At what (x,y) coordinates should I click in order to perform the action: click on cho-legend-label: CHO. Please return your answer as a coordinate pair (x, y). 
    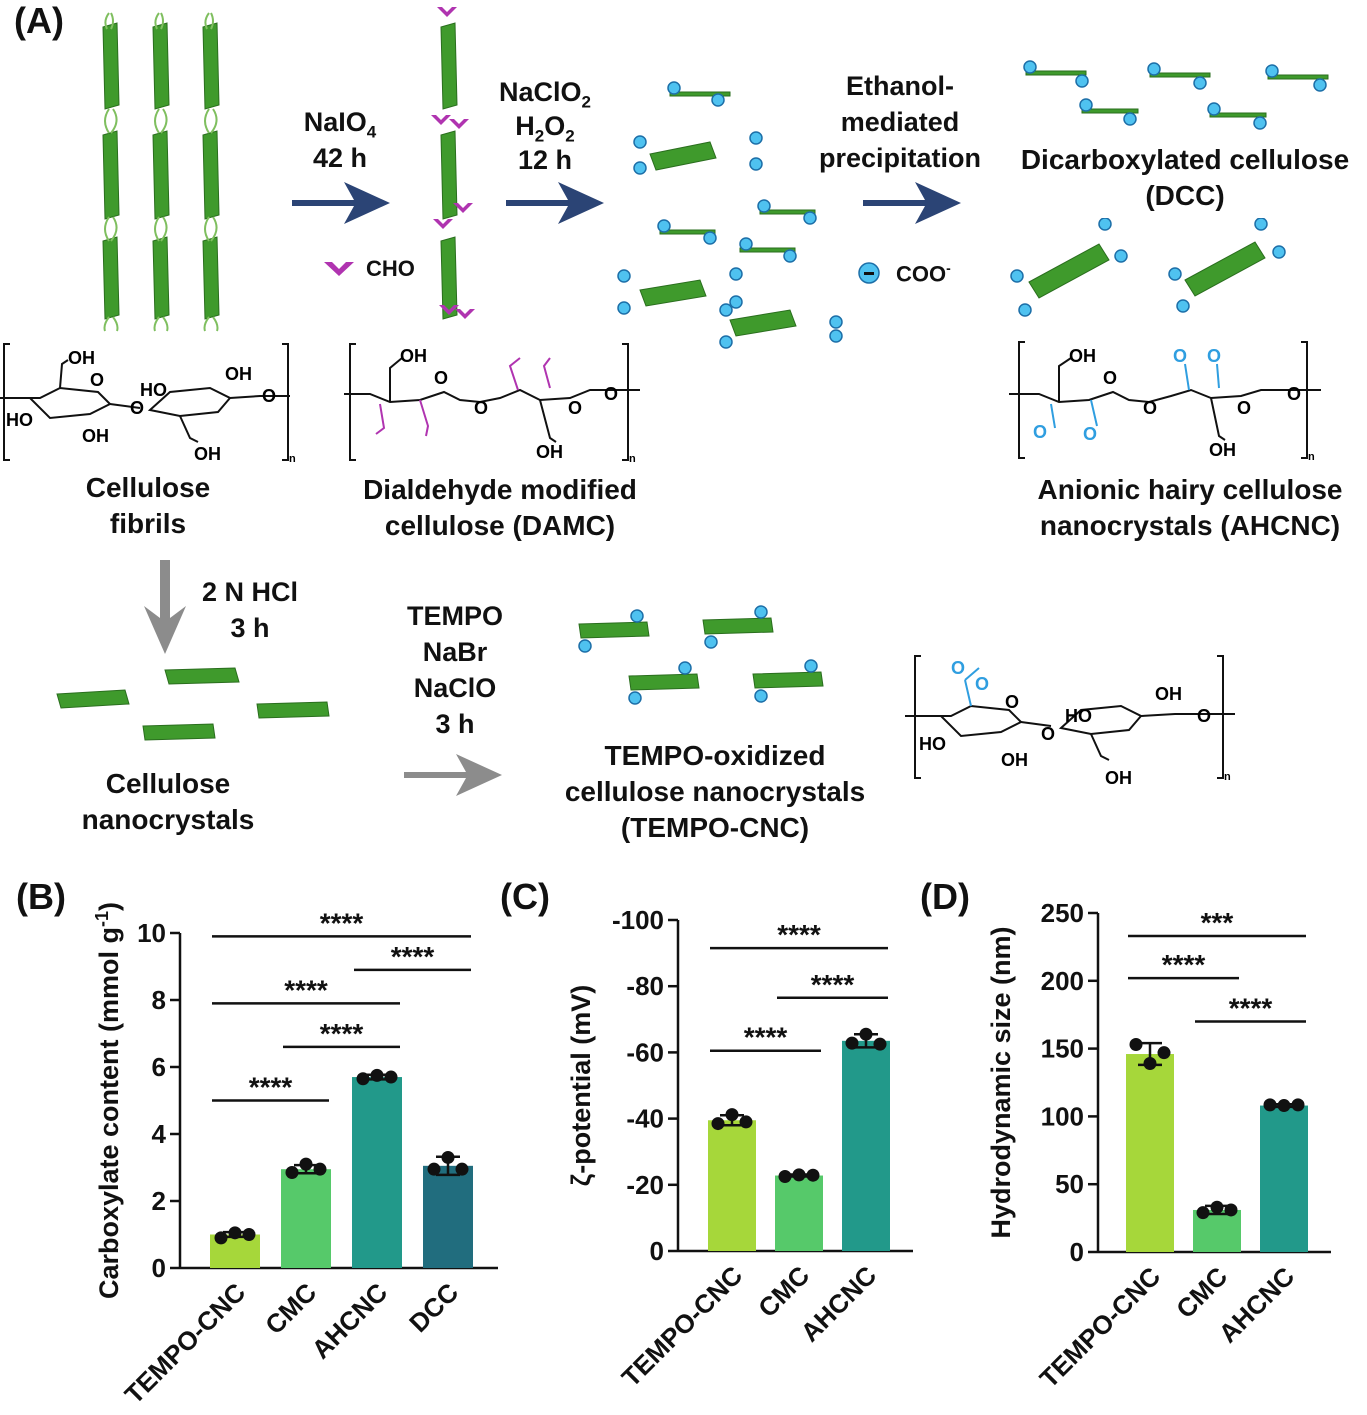
    Looking at the image, I should click on (390, 268).